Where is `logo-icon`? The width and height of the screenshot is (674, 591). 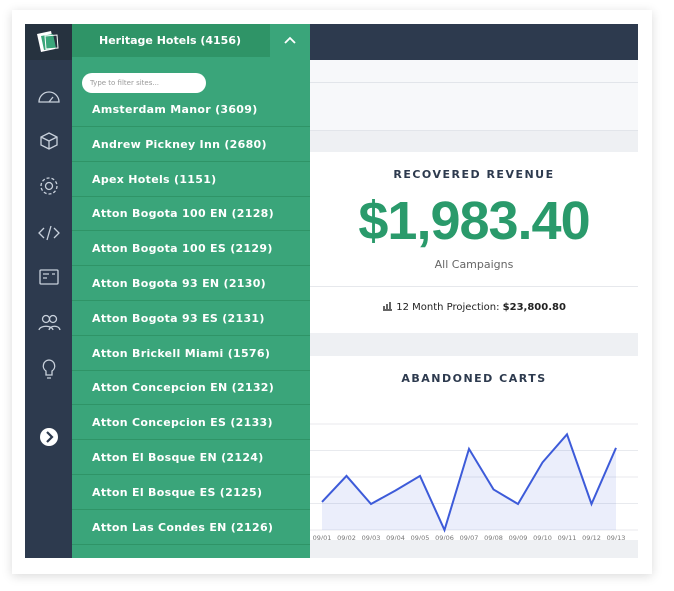
logo-icon is located at coordinates (48, 41).